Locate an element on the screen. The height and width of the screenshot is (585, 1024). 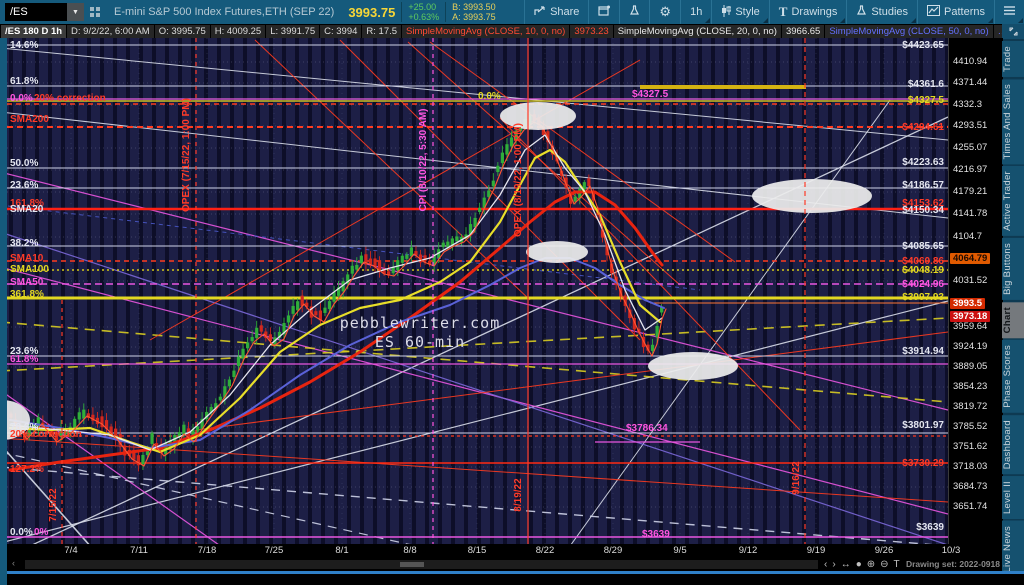
svg-text: CPI (8/10/22, 5:30 AM) is located at coordinates (423, 159).